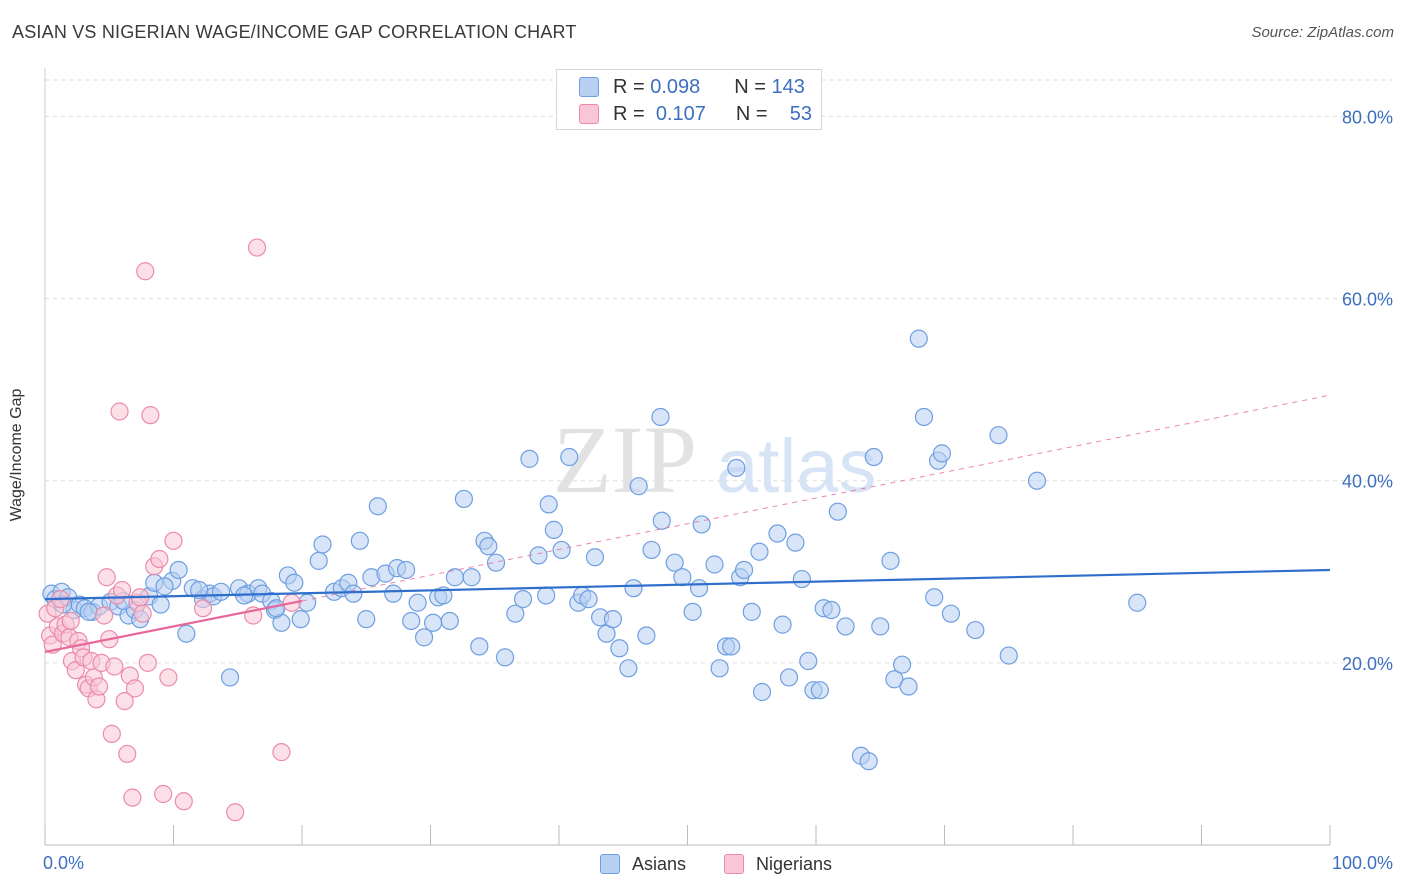 This screenshot has width=1406, height=892. What do you see at coordinates (1367, 117) in the screenshot?
I see `y-tick-label: 80.0%` at bounding box center [1367, 117].